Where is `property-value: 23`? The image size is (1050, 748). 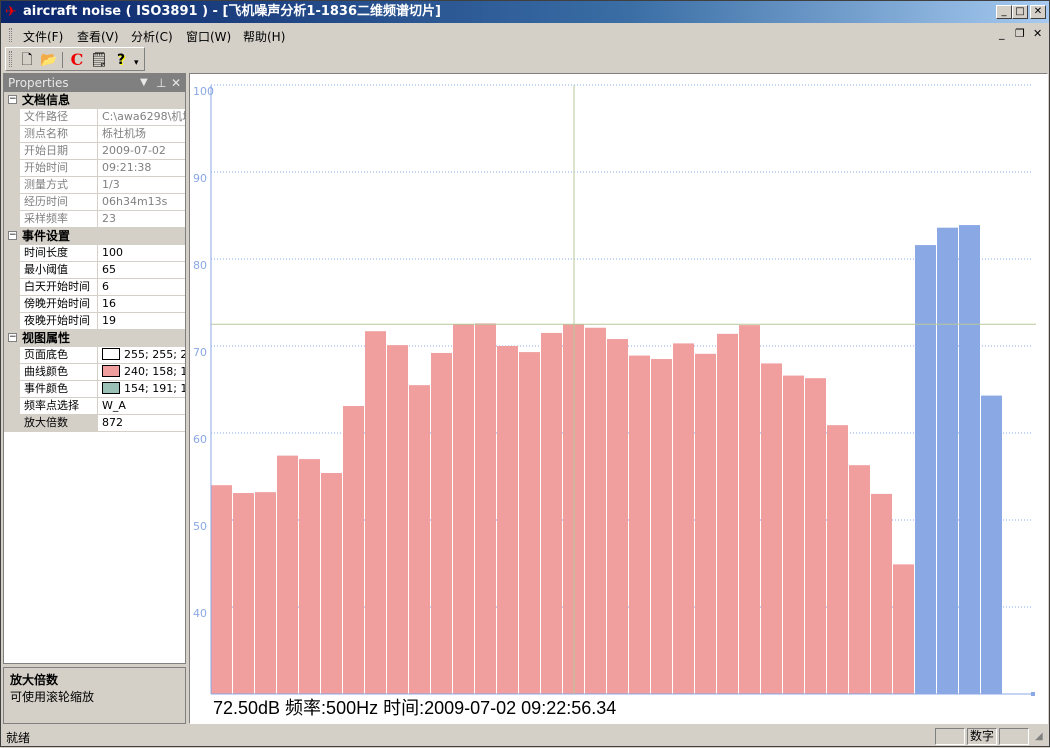
property-value: 23 is located at coordinates (142, 219).